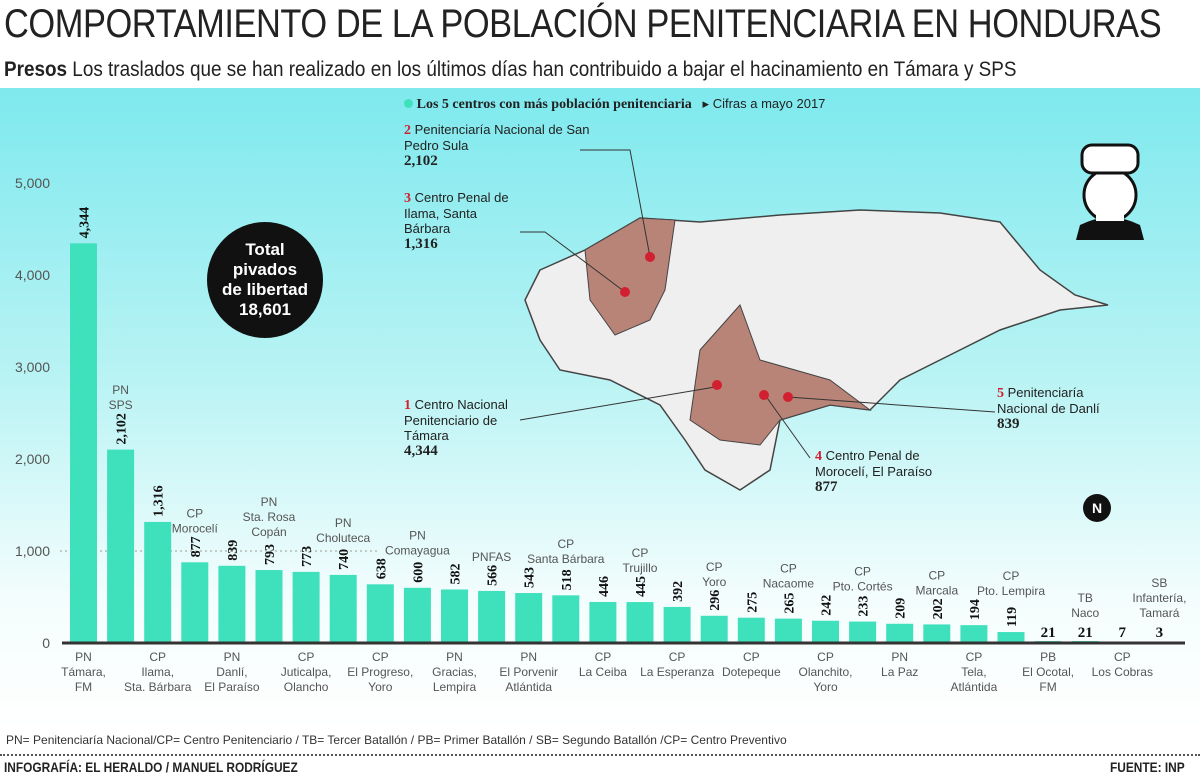  What do you see at coordinates (1085, 598) in the screenshot?
I see `category-label: TB` at bounding box center [1085, 598].